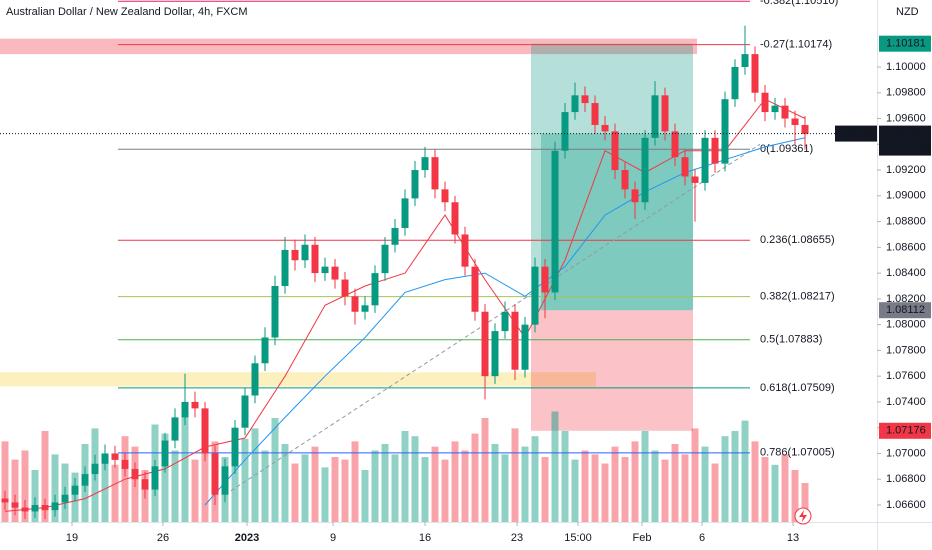  I want to click on y-tick-label: 1.08800, so click(906, 221).